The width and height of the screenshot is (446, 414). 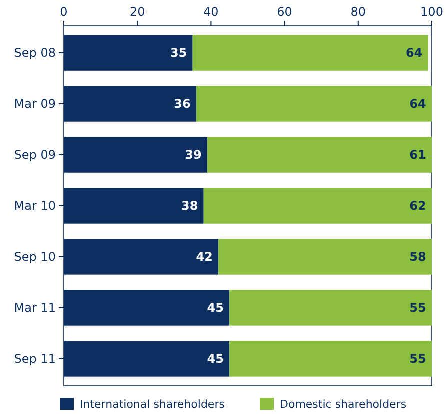 What do you see at coordinates (64, 12) in the screenshot?
I see `x-tick-label: 0` at bounding box center [64, 12].